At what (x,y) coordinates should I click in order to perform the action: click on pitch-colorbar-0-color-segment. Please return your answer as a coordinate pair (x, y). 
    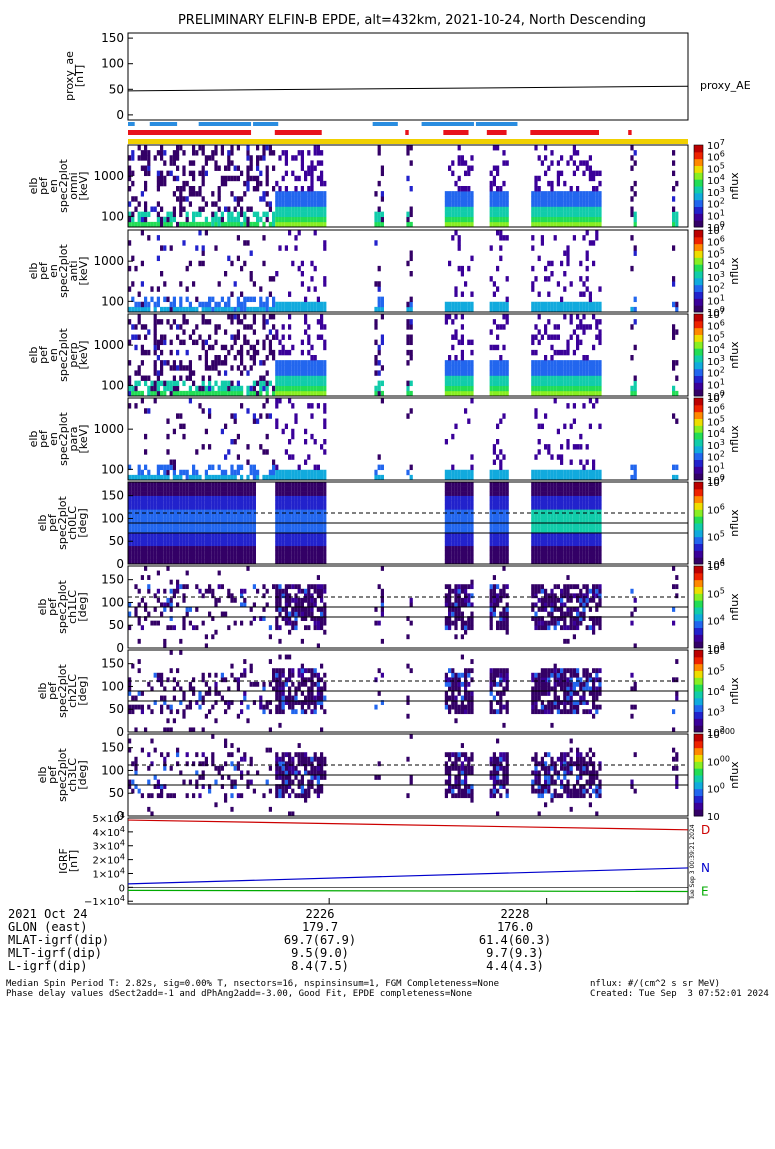
    Looking at the image, I should click on (698, 540).